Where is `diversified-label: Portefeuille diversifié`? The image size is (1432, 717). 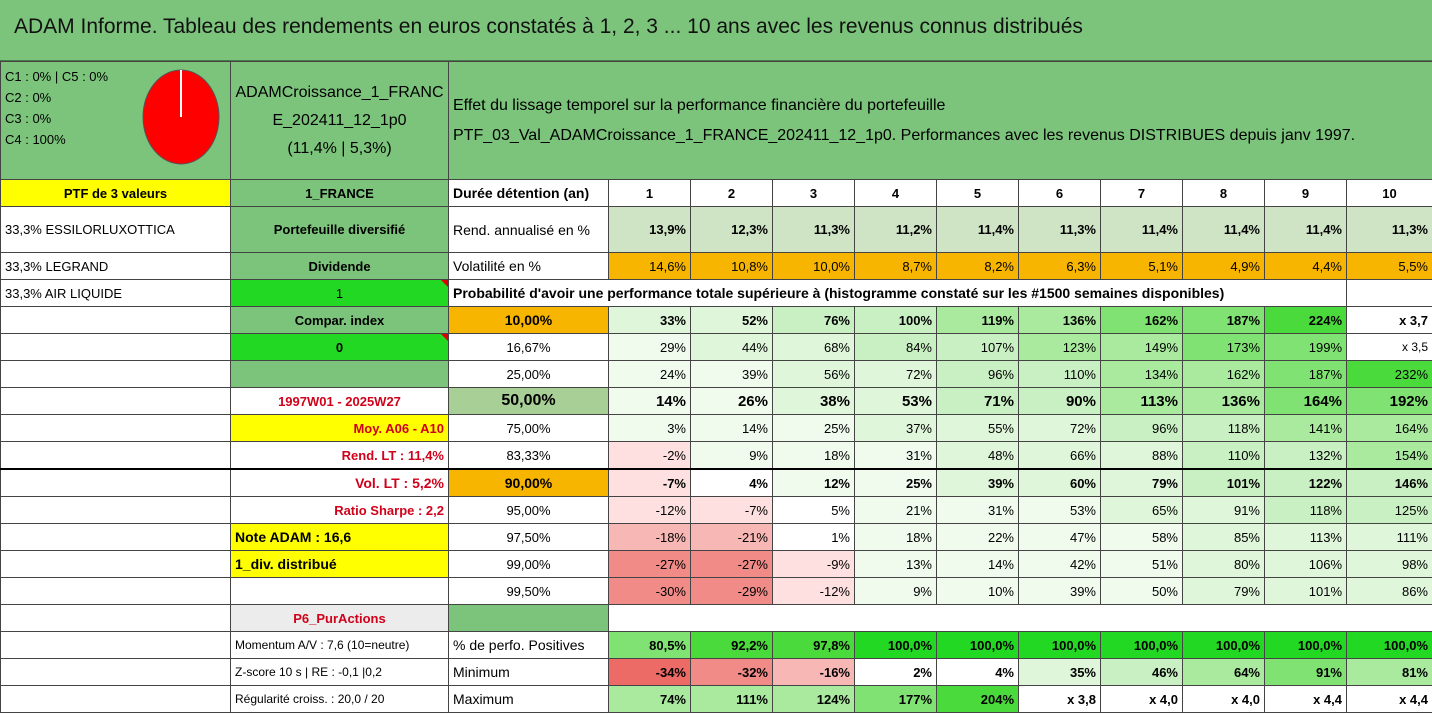
diversified-label: Portefeuille diversifié is located at coordinates (339, 229).